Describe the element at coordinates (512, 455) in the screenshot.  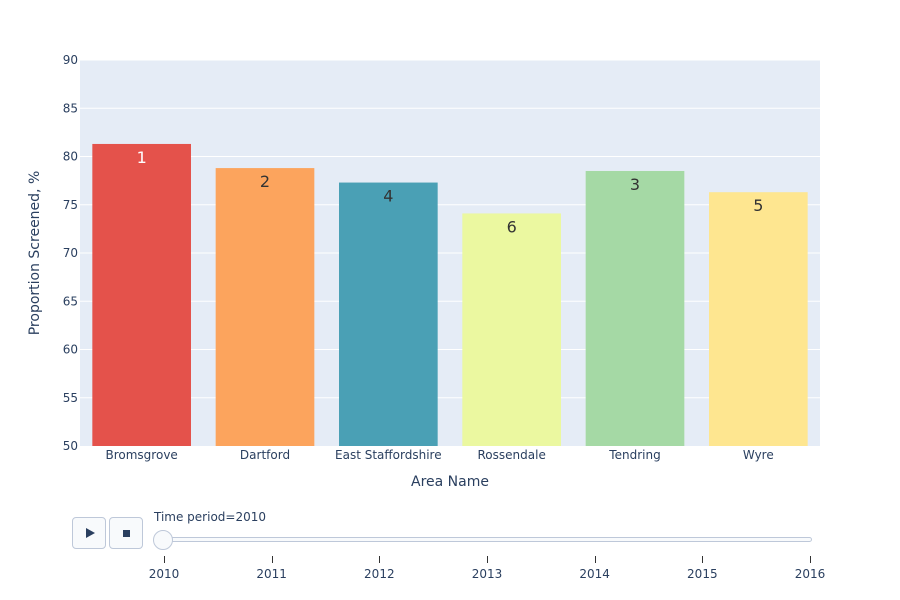
I see `x-tick-label: Rossendale` at that location.